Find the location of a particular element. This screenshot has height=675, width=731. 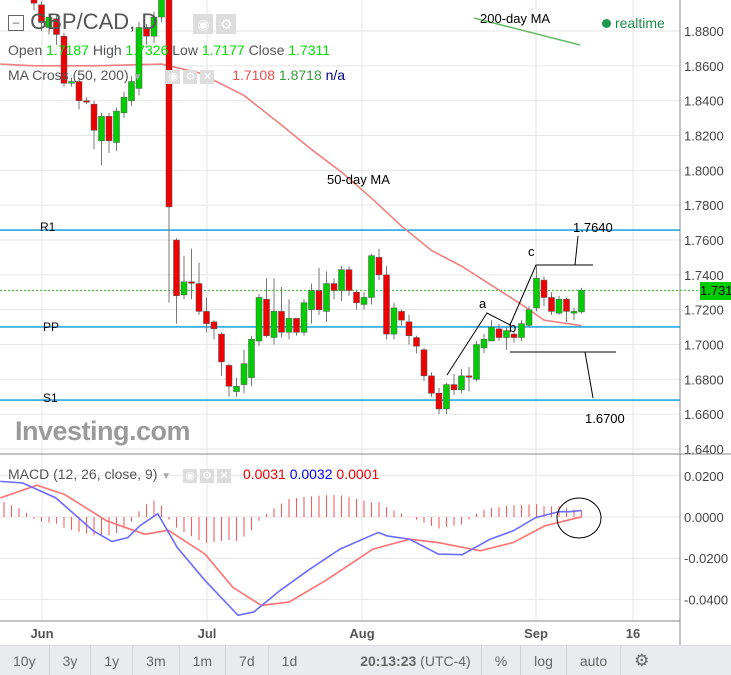

settings-gear-icon: ⚙ is located at coordinates (642, 660).